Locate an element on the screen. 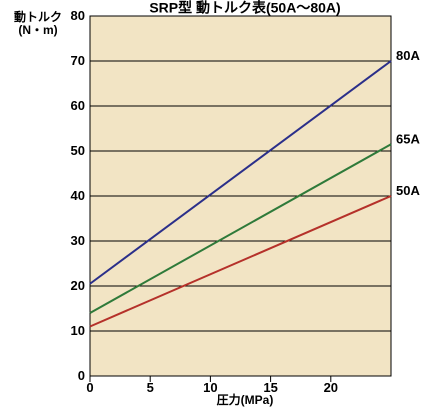  y-tick-label-0: 0 is located at coordinates (81, 375).